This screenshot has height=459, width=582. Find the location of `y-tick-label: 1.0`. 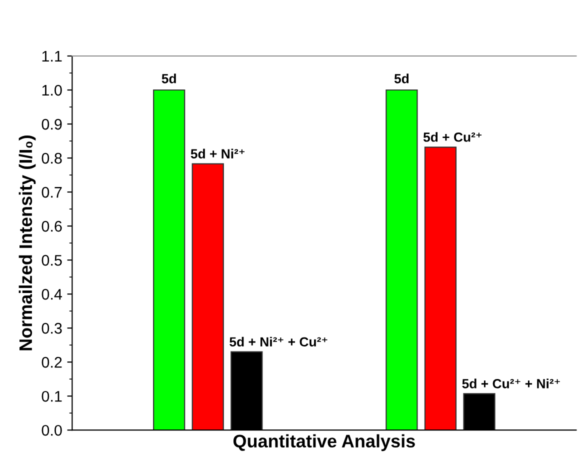

y-tick-label: 1.0 is located at coordinates (52, 90).